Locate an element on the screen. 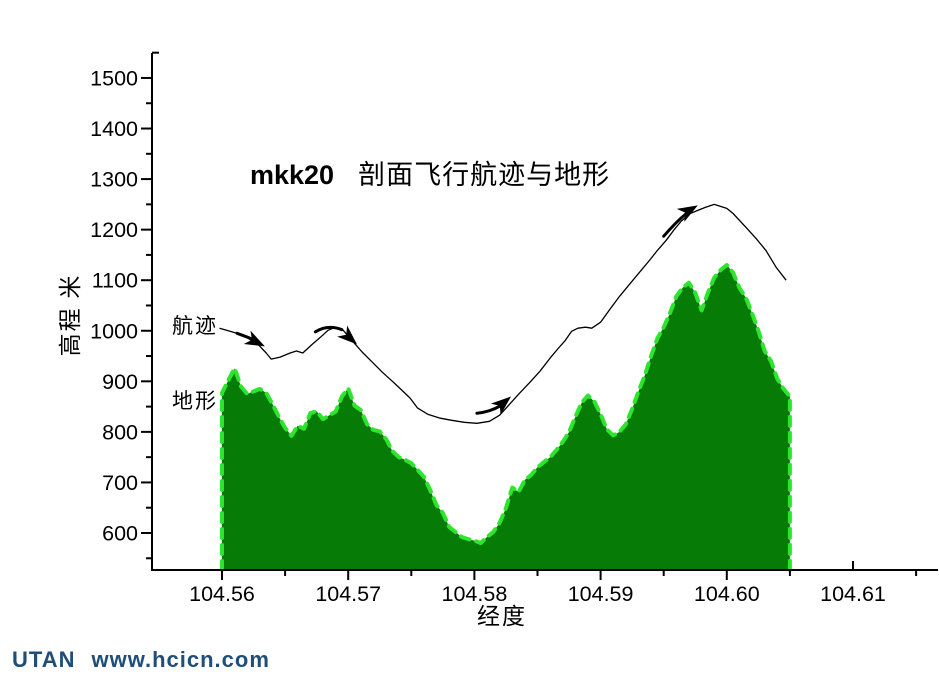 Image resolution: width=939 pixels, height=688 pixels. x-tick-label: 104.59 is located at coordinates (601, 594).